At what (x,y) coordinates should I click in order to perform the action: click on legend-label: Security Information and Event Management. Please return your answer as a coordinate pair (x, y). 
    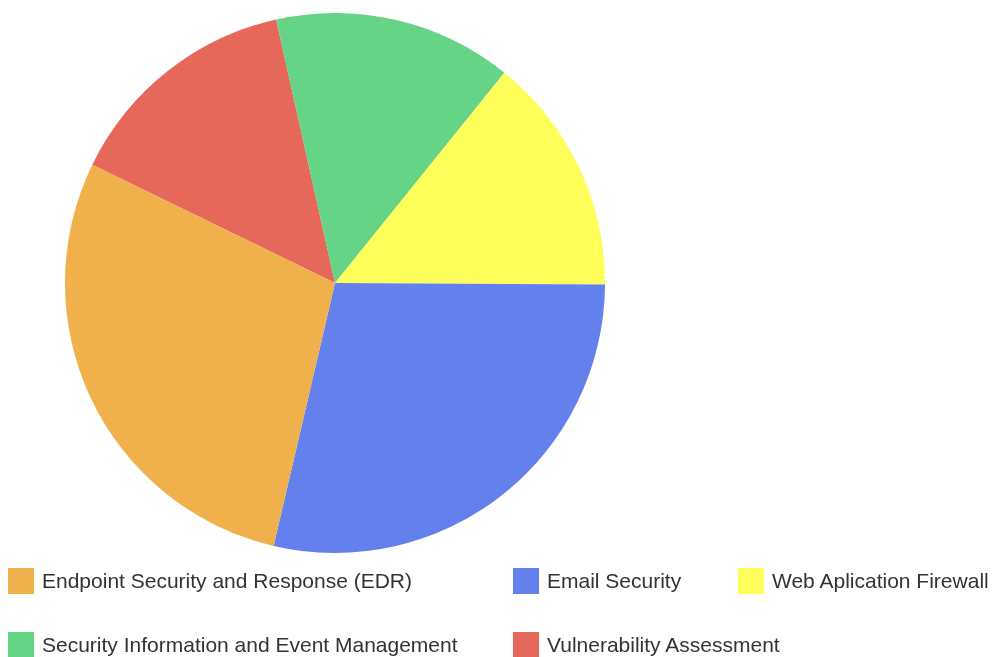
    Looking at the image, I should click on (250, 645).